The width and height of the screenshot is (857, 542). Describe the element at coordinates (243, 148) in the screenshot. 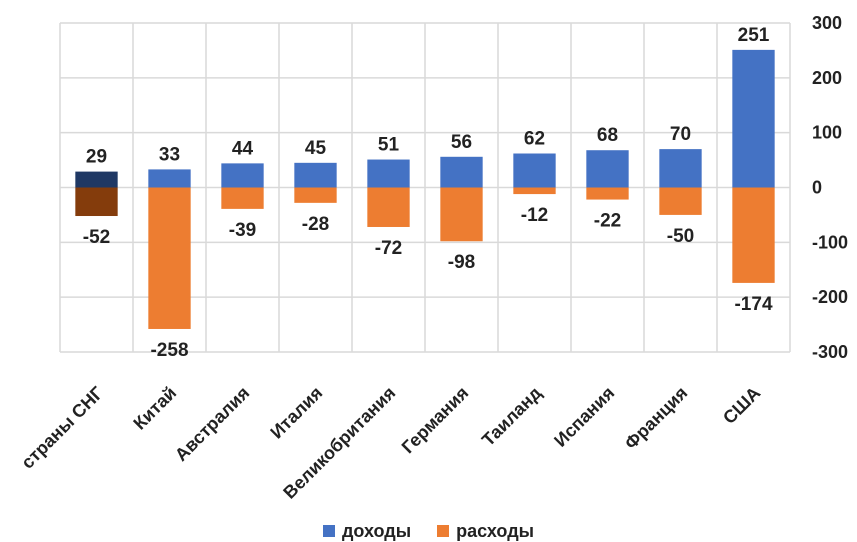

I see `data-label-income: 44` at that location.